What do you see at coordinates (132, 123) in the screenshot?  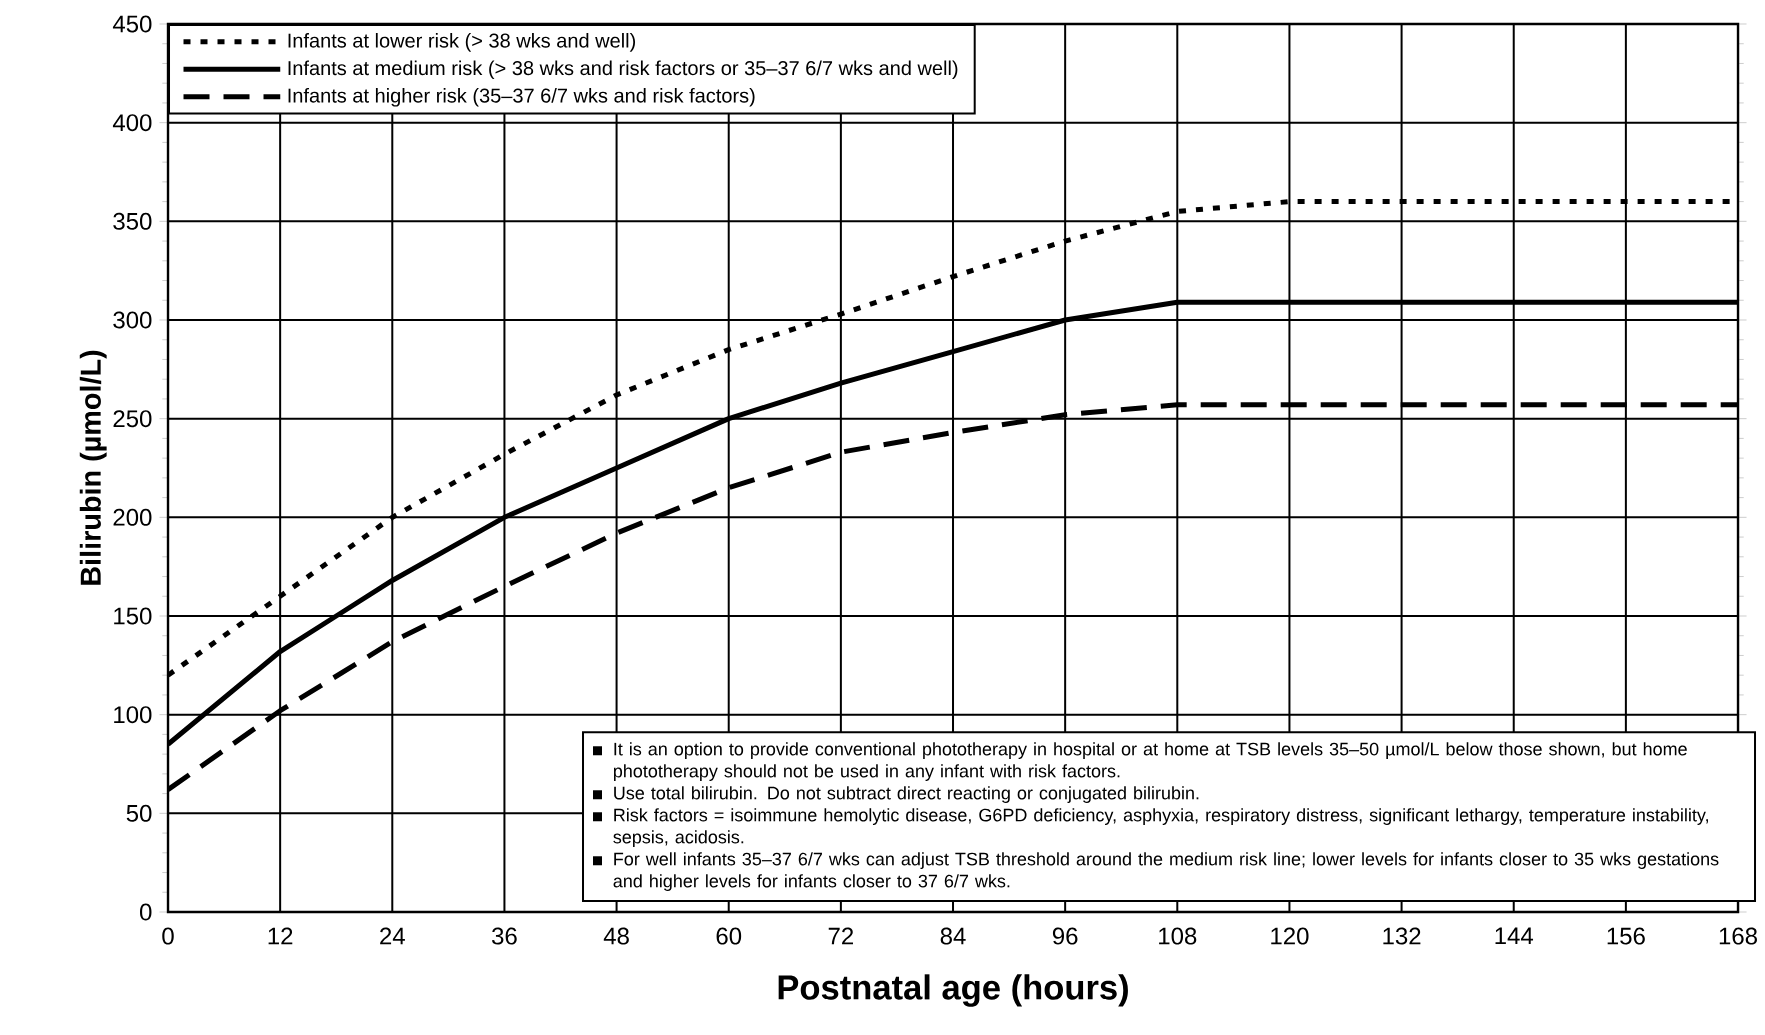 I see `y-tick-label: 400` at bounding box center [132, 123].